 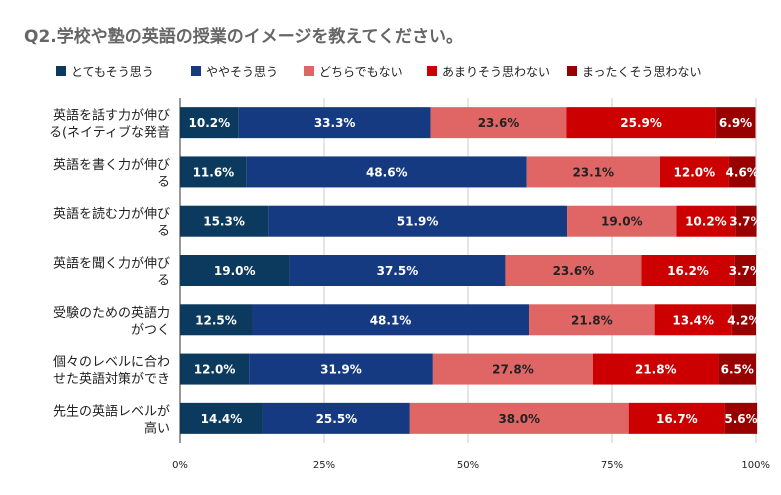 I want to click on data-label: 6.9%, so click(x=735, y=123).